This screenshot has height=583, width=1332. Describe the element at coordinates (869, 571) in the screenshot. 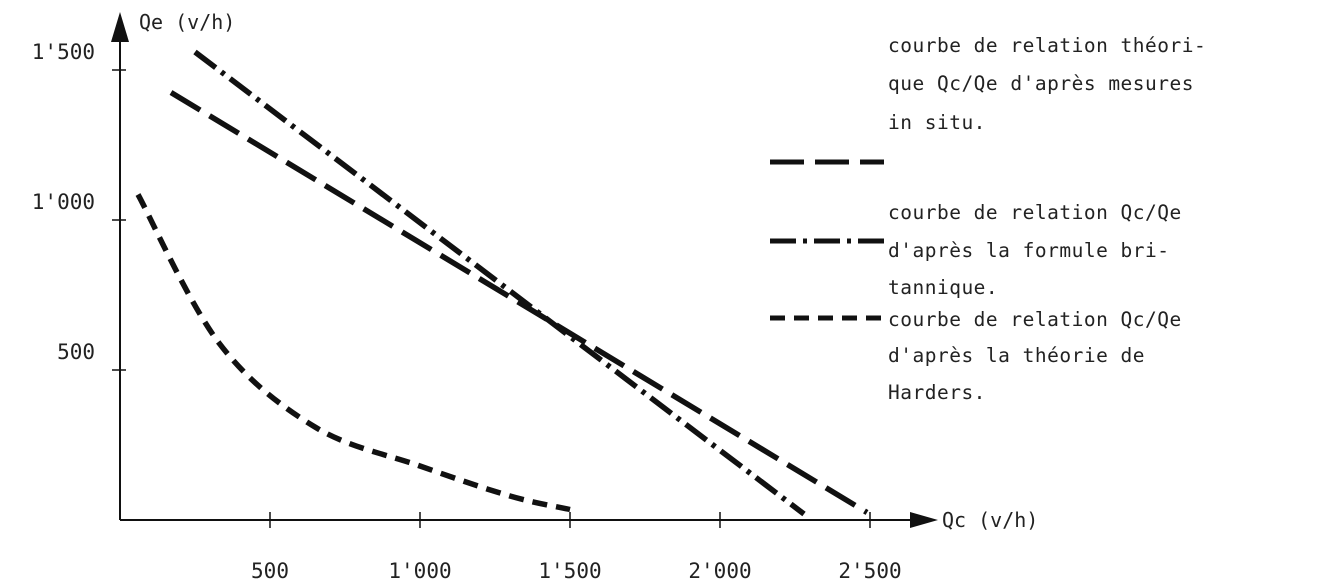

I see `x-tick-label: 2'500` at that location.